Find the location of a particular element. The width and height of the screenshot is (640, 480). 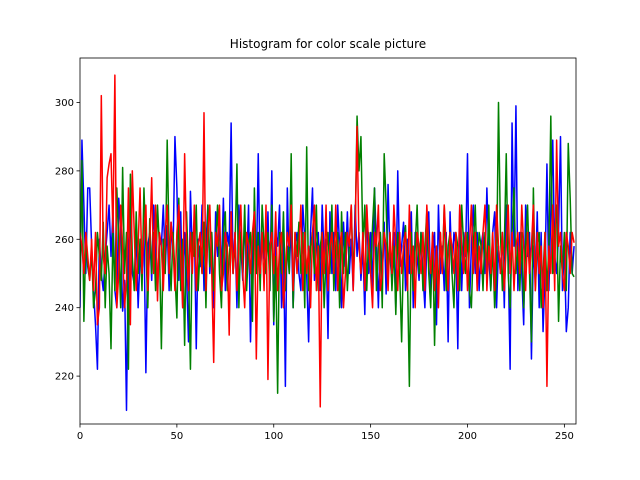

y-tick-label: 260 is located at coordinates (64, 240).